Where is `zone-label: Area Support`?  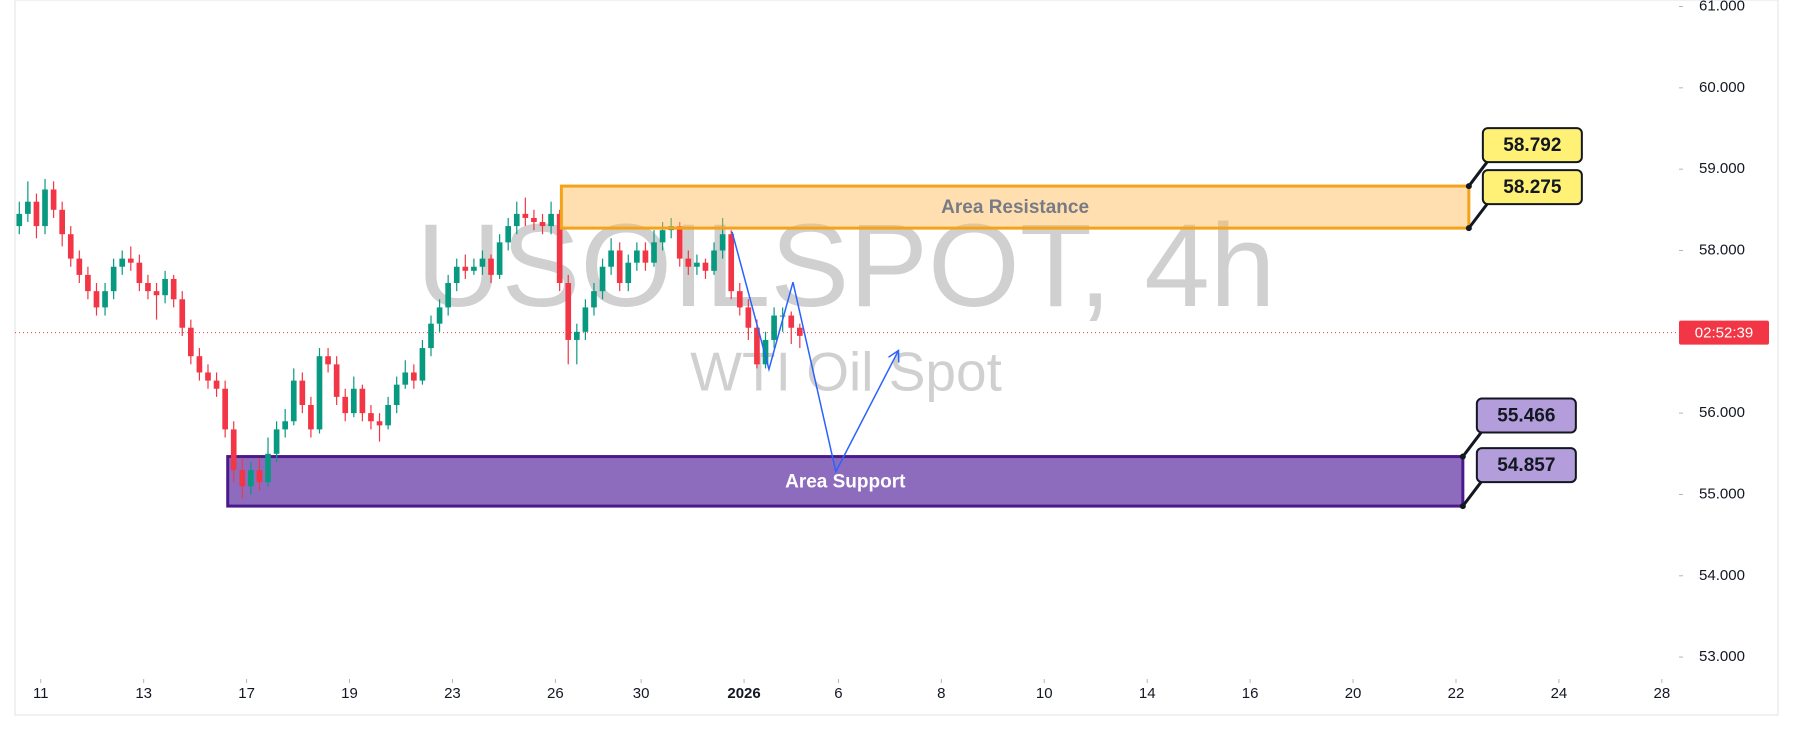 zone-label: Area Support is located at coordinates (845, 481).